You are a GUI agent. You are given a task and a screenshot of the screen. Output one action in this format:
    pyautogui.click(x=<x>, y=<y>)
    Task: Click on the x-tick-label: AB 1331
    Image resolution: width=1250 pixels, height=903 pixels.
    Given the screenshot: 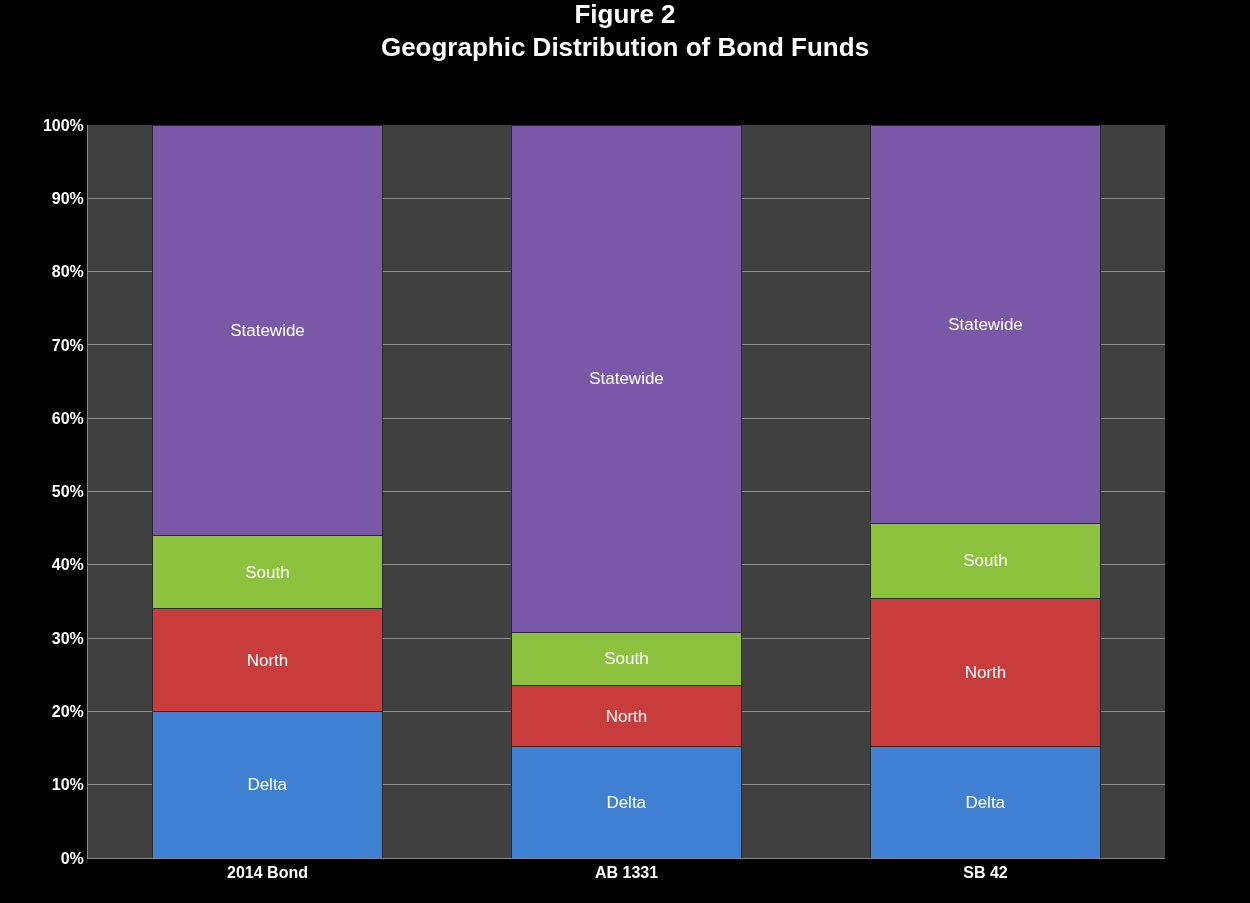 What is the action you would take?
    pyautogui.click(x=626, y=873)
    